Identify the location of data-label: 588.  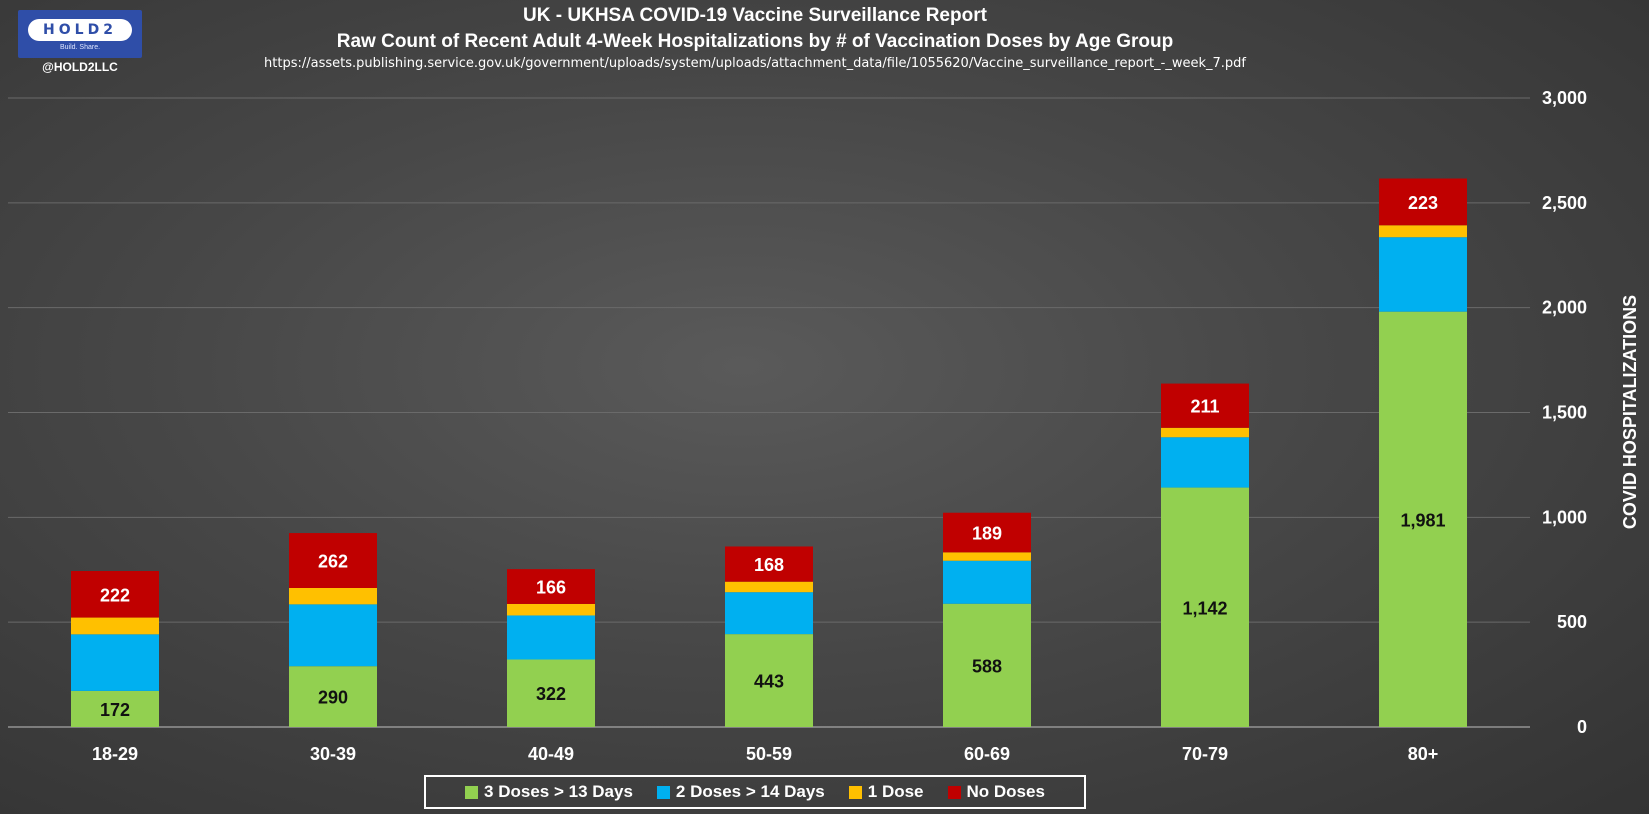
(987, 666).